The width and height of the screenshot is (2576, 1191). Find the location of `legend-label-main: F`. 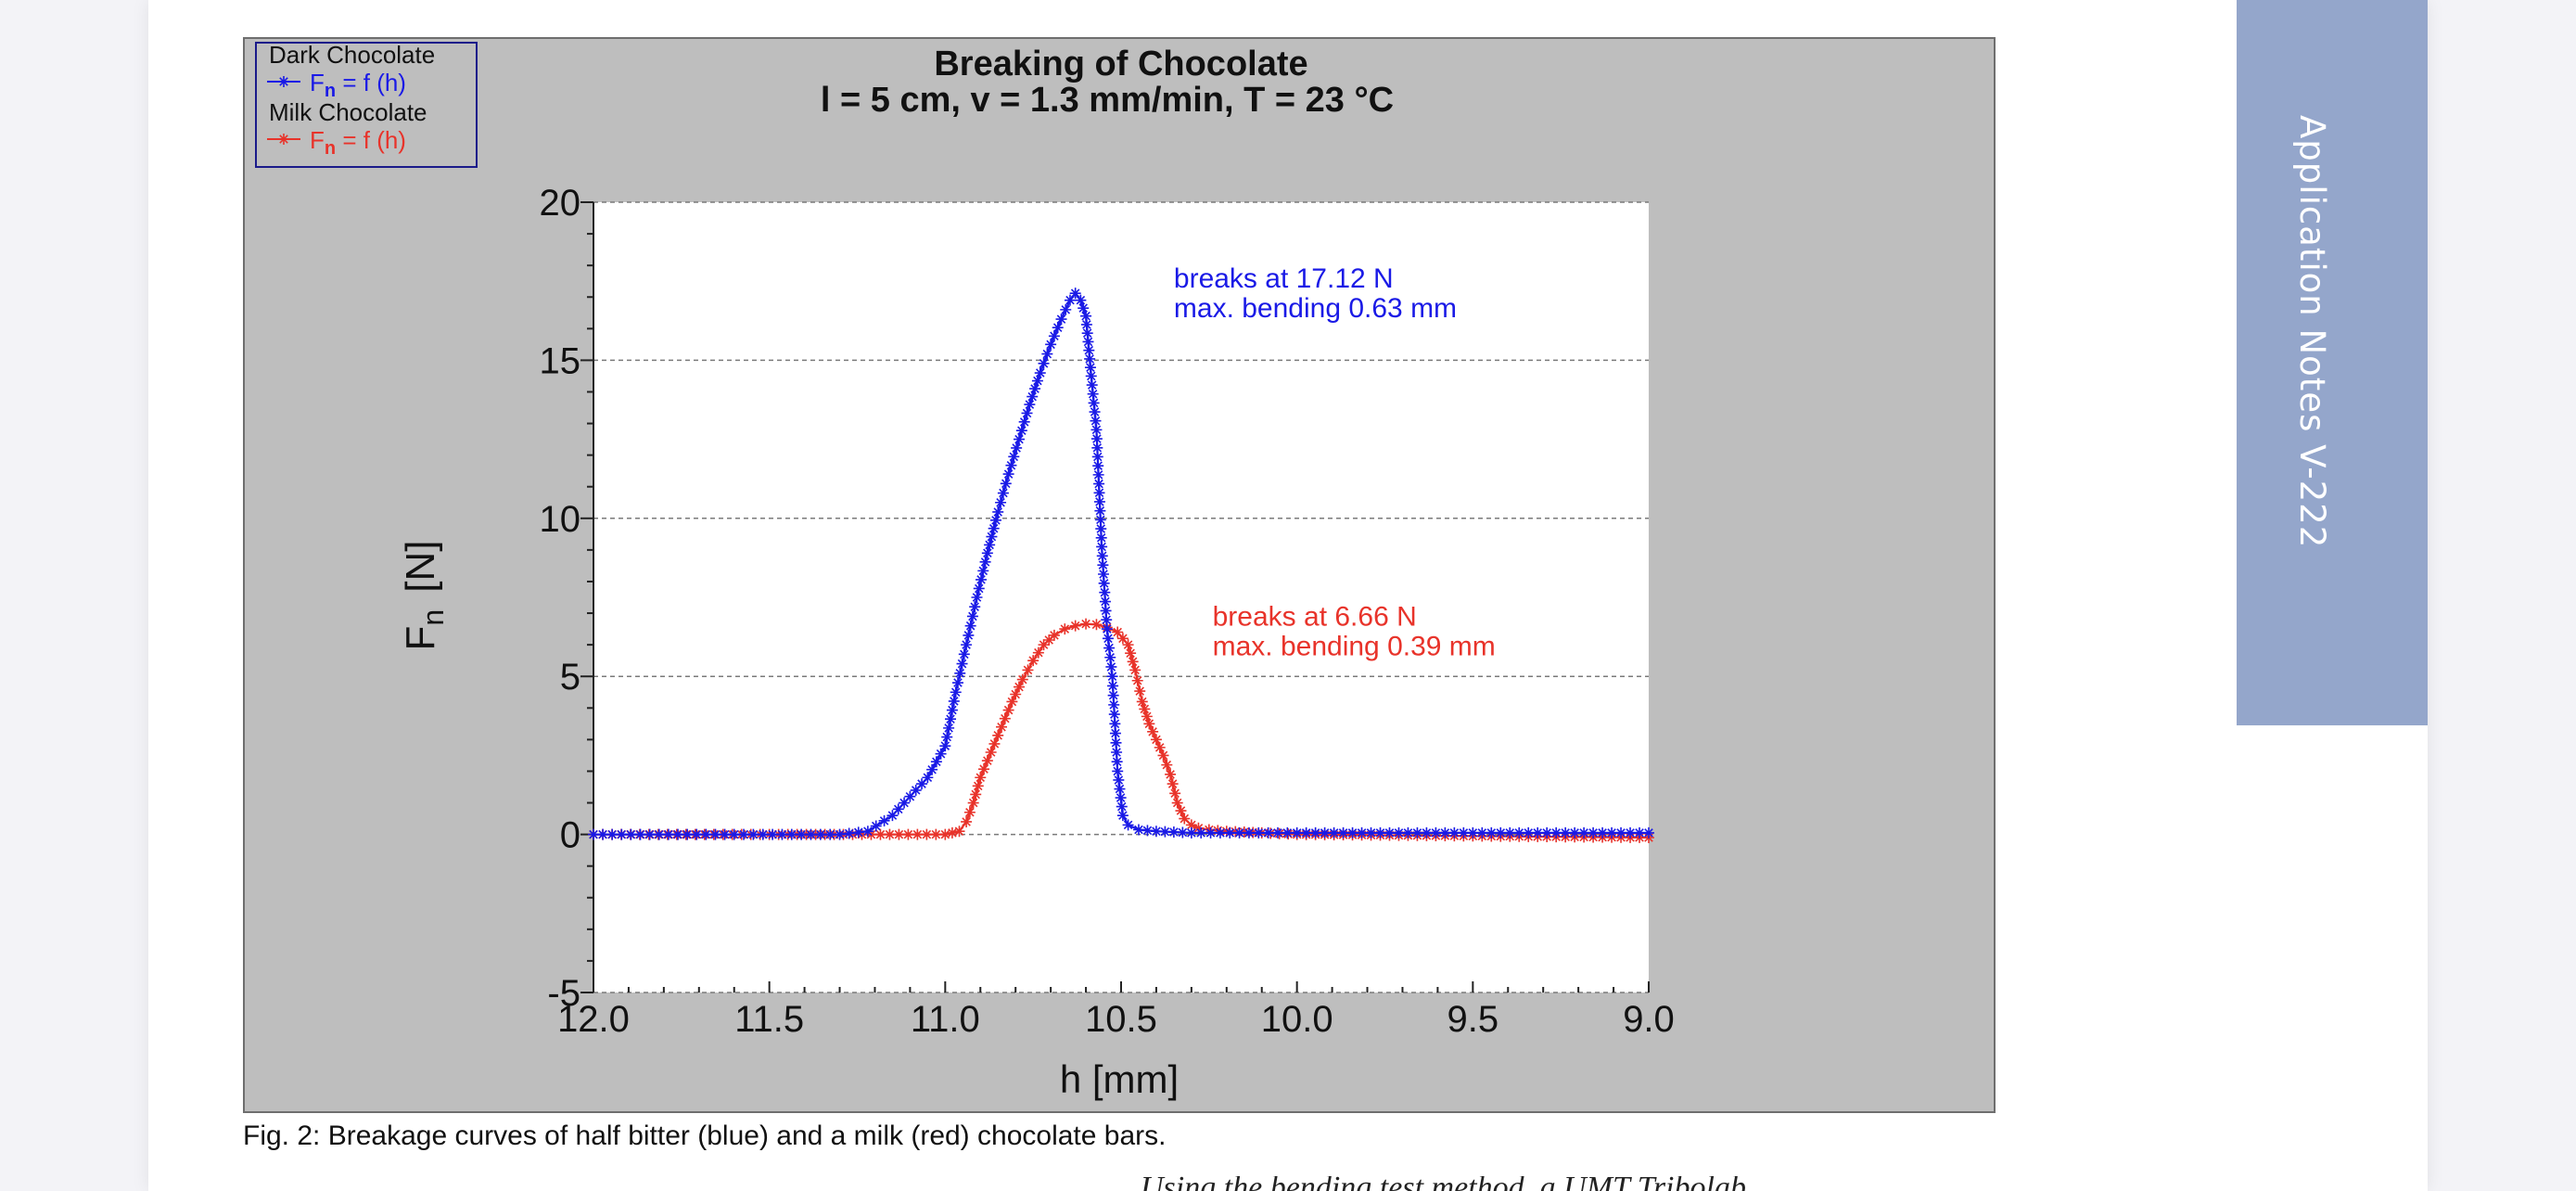

legend-label-main: F is located at coordinates (318, 82).